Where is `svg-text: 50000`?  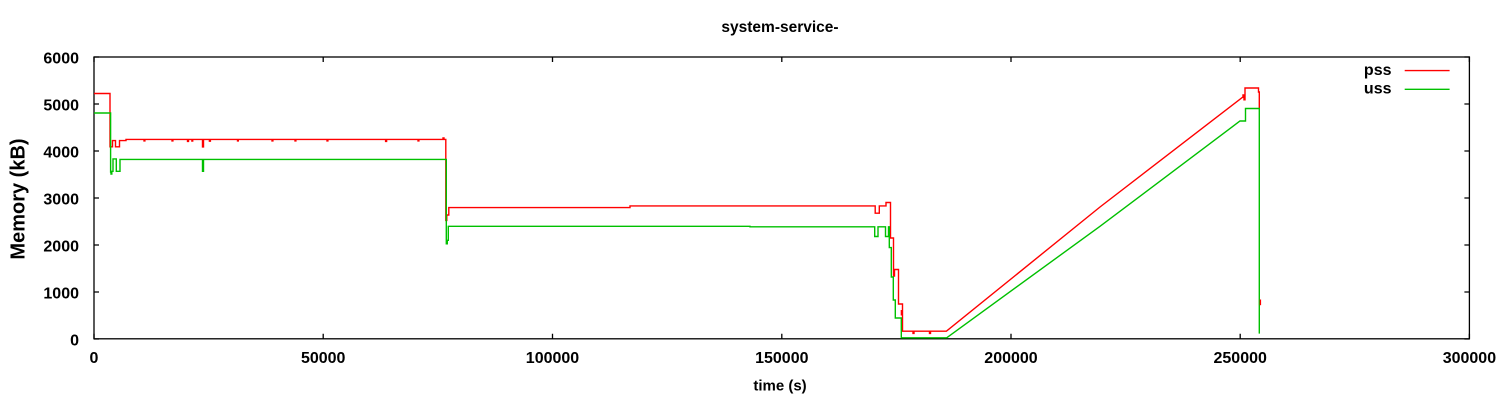 svg-text: 50000 is located at coordinates (323, 358).